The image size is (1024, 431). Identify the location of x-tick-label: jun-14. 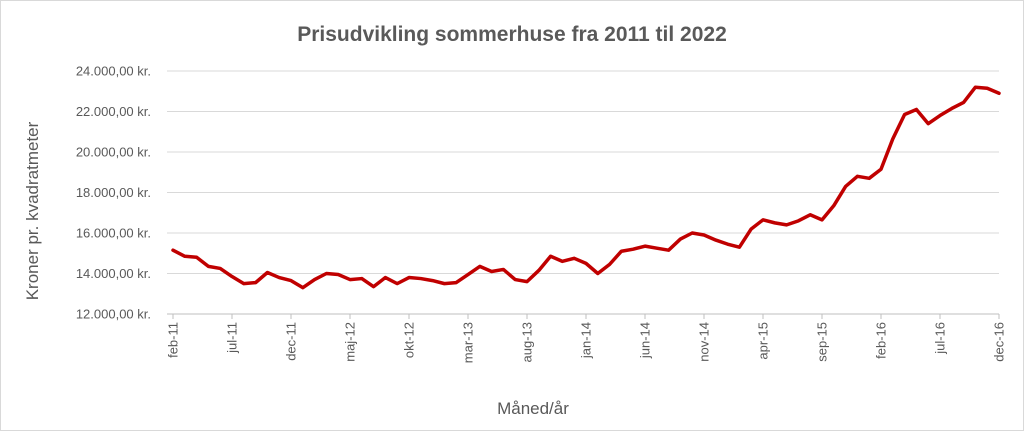
(645, 340).